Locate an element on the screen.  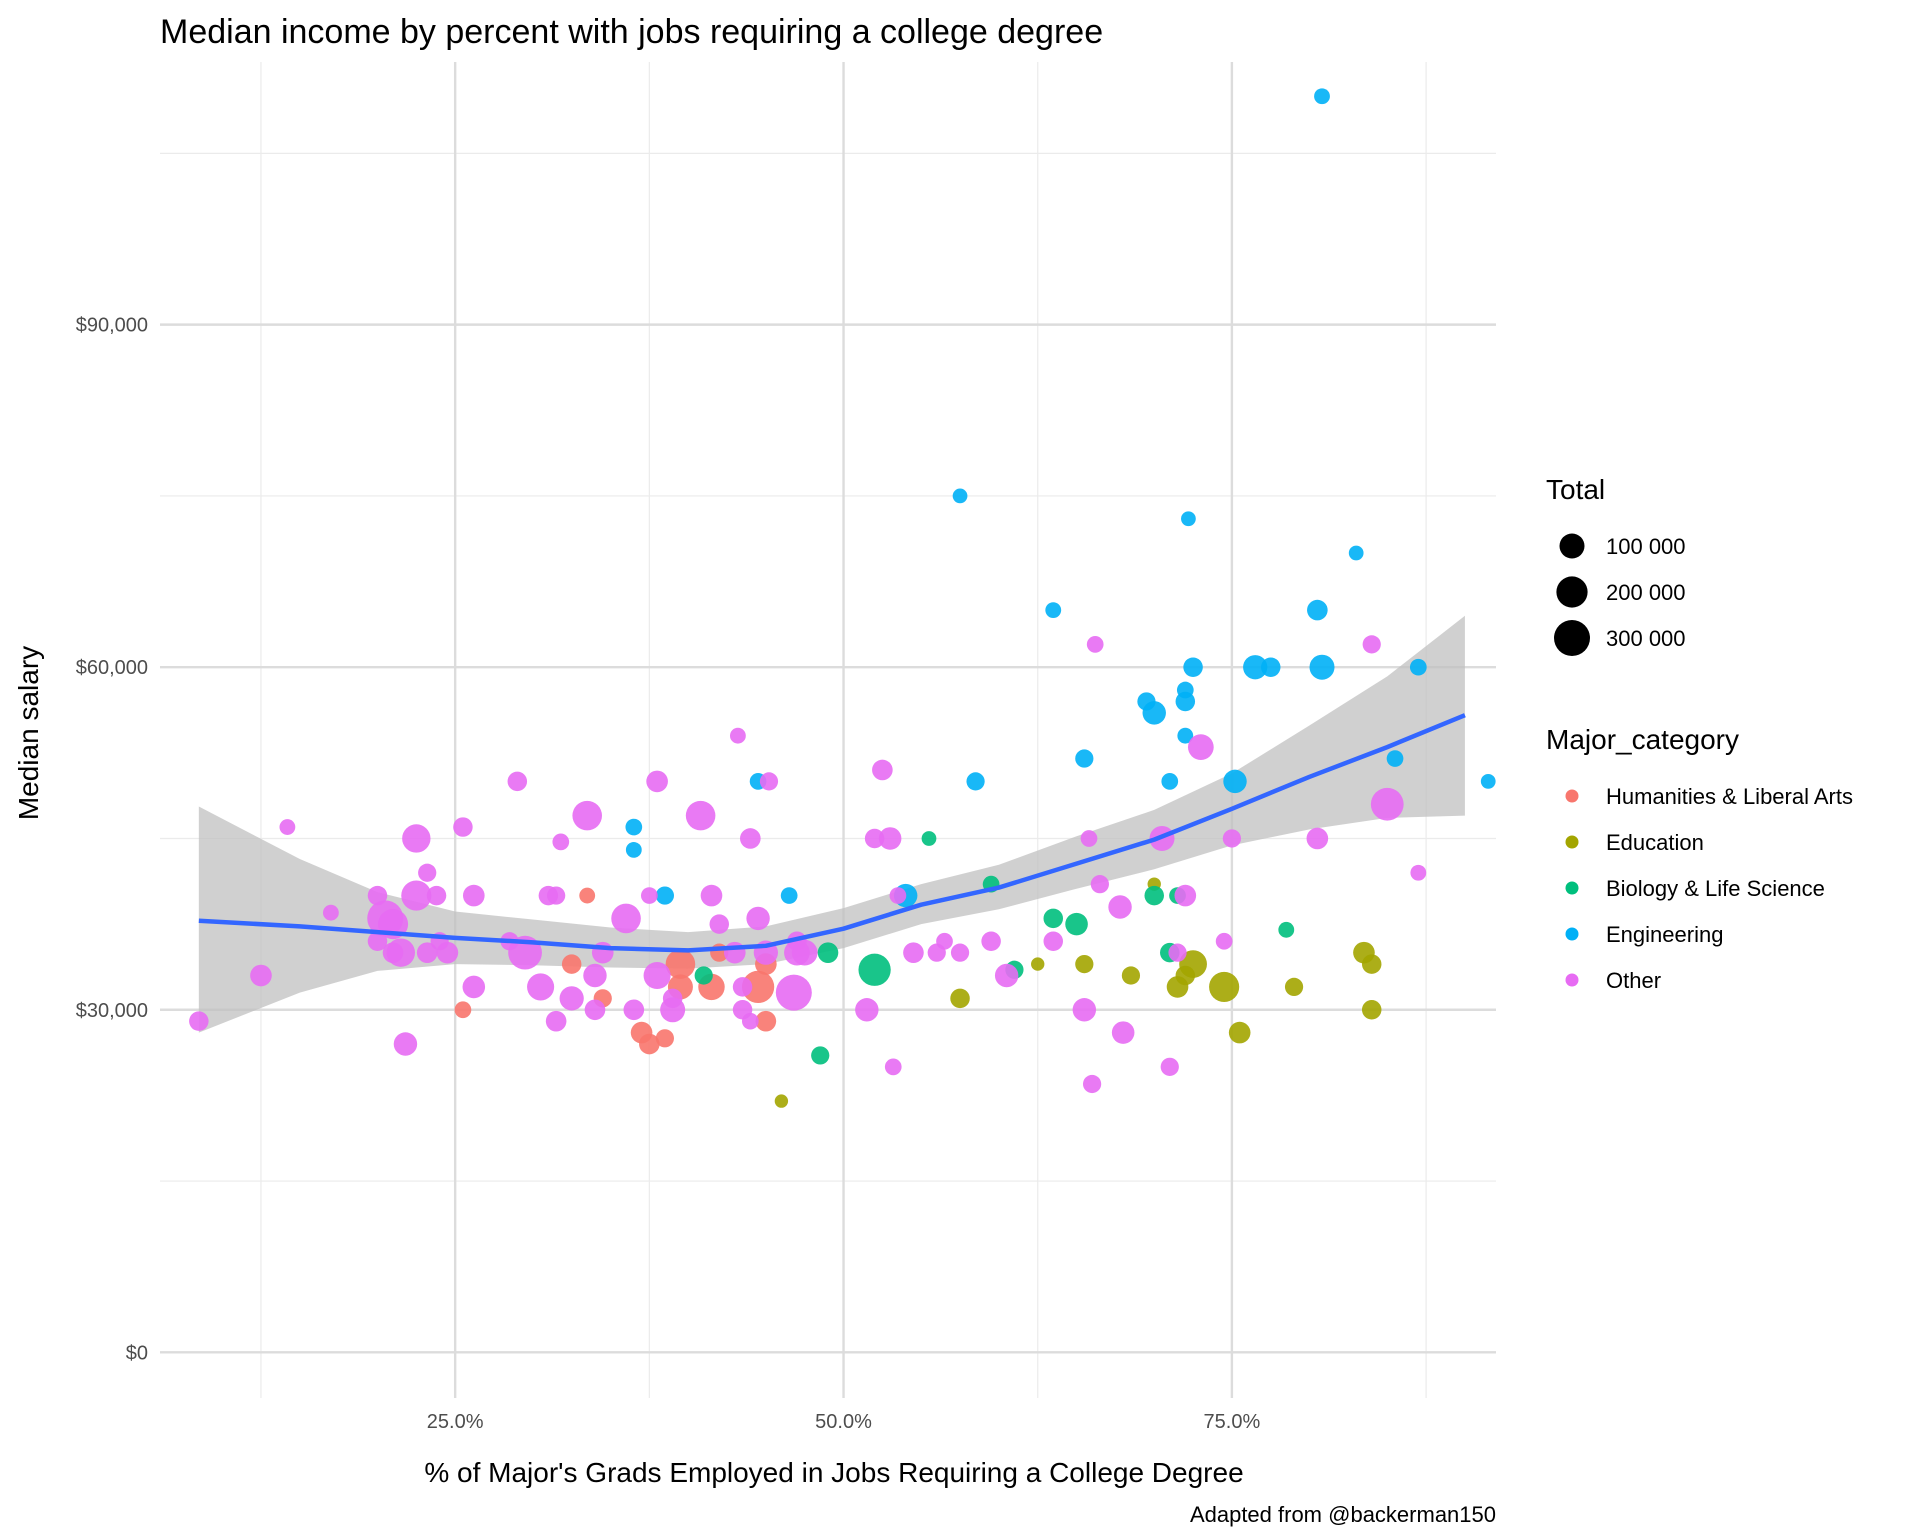
y-tick-label: $30,000 is located at coordinates (112, 1011).